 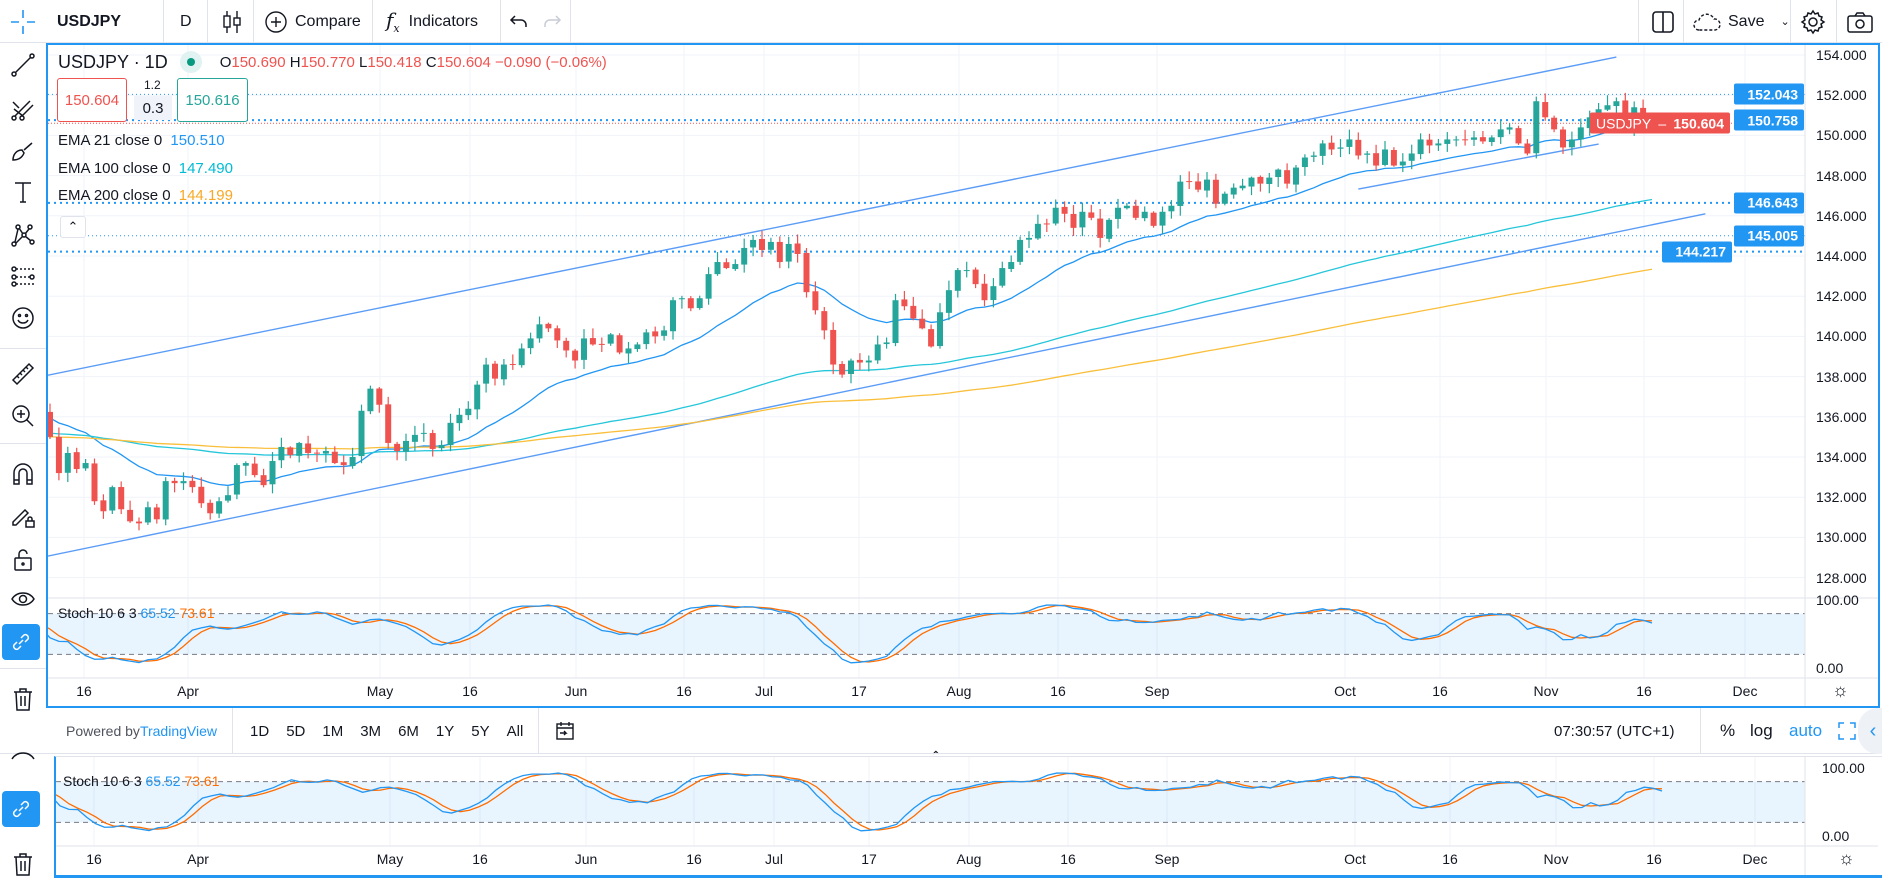 What do you see at coordinates (92, 100) in the screenshot?
I see `sell-button: 150.604` at bounding box center [92, 100].